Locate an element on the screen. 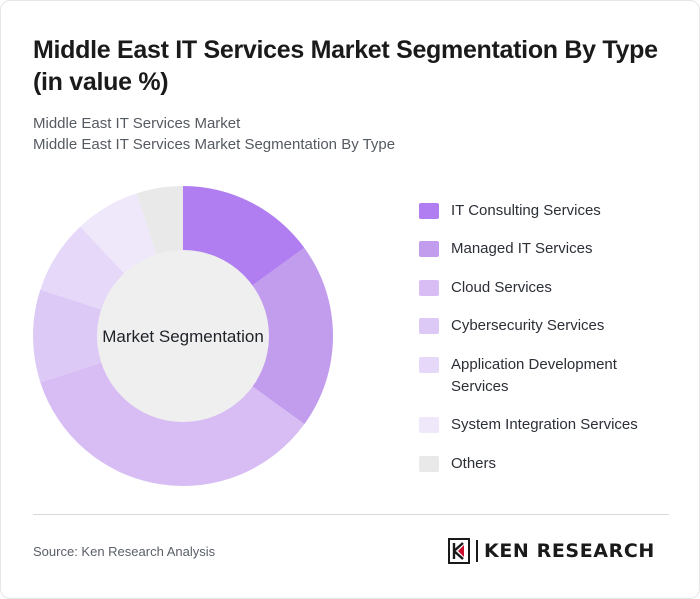  ken-research-k-logo-icon is located at coordinates (459, 551).